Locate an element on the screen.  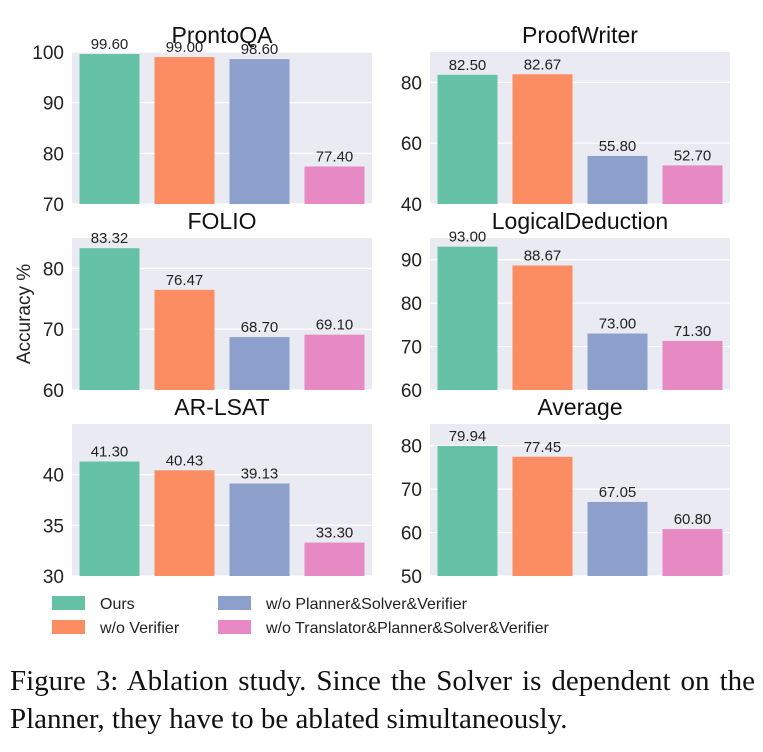
legend-swatch-wo-planner-solver-verifier is located at coordinates (234, 603).